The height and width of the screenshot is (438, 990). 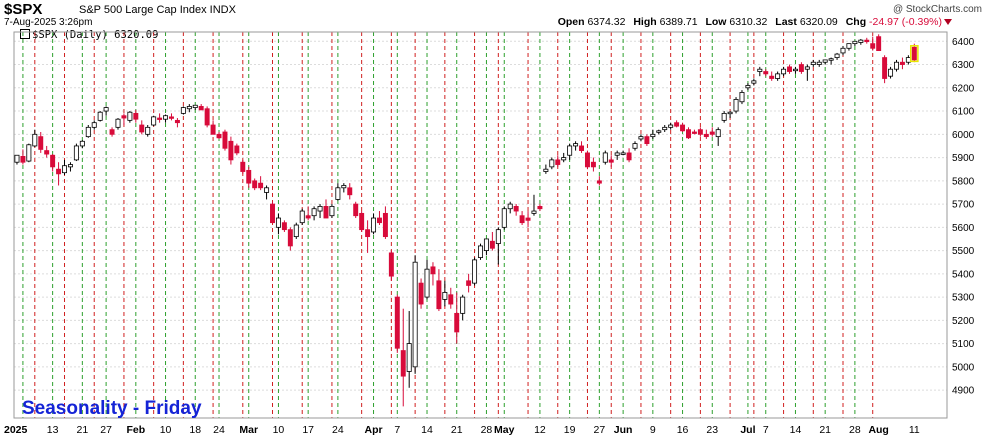 What do you see at coordinates (653, 430) in the screenshot?
I see `x-tick-label: 9` at bounding box center [653, 430].